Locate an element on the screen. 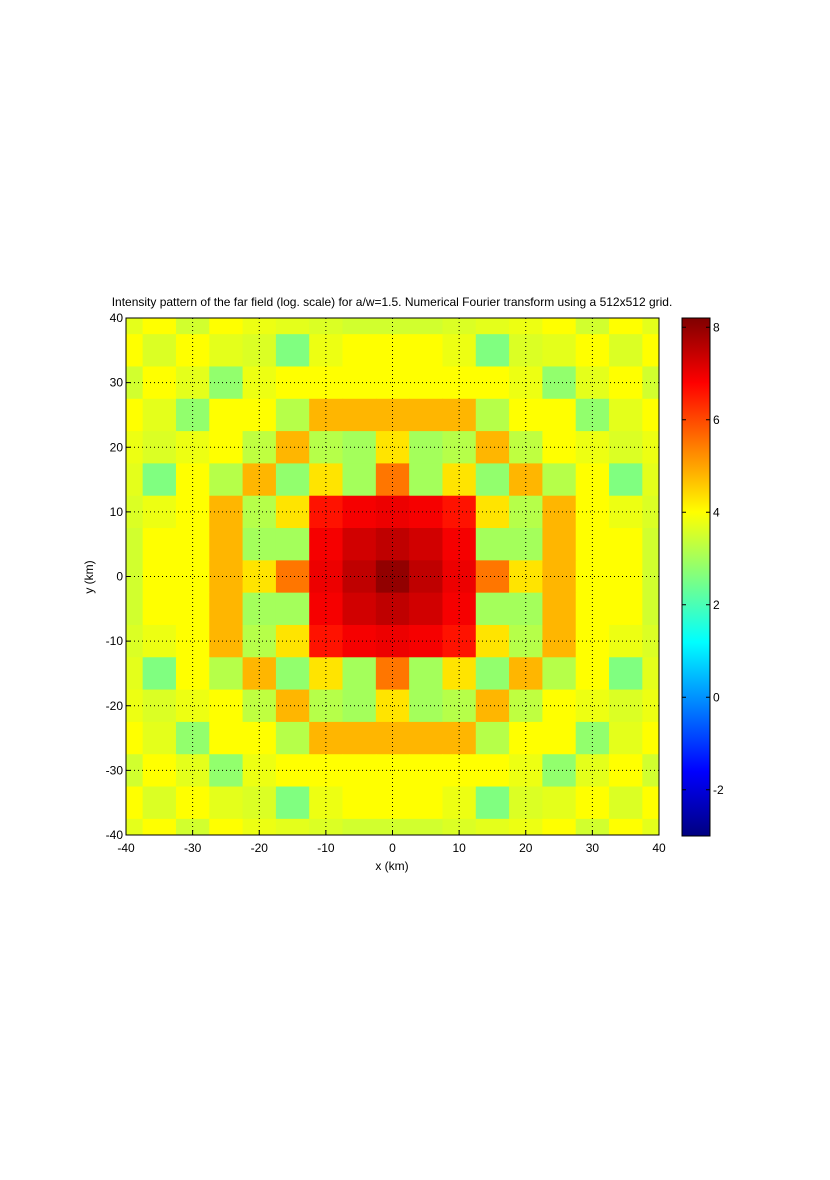 This screenshot has height=1180, width=830. x-tick-label: 0 is located at coordinates (392, 848).